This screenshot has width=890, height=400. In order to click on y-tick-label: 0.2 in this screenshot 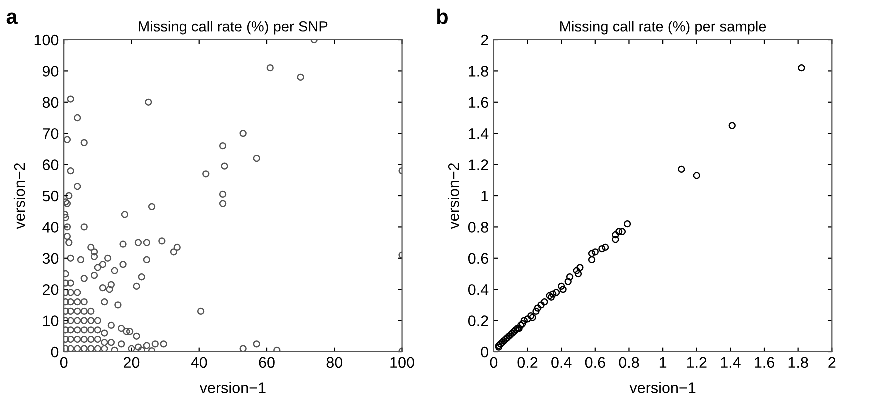, I will do `click(478, 321)`.